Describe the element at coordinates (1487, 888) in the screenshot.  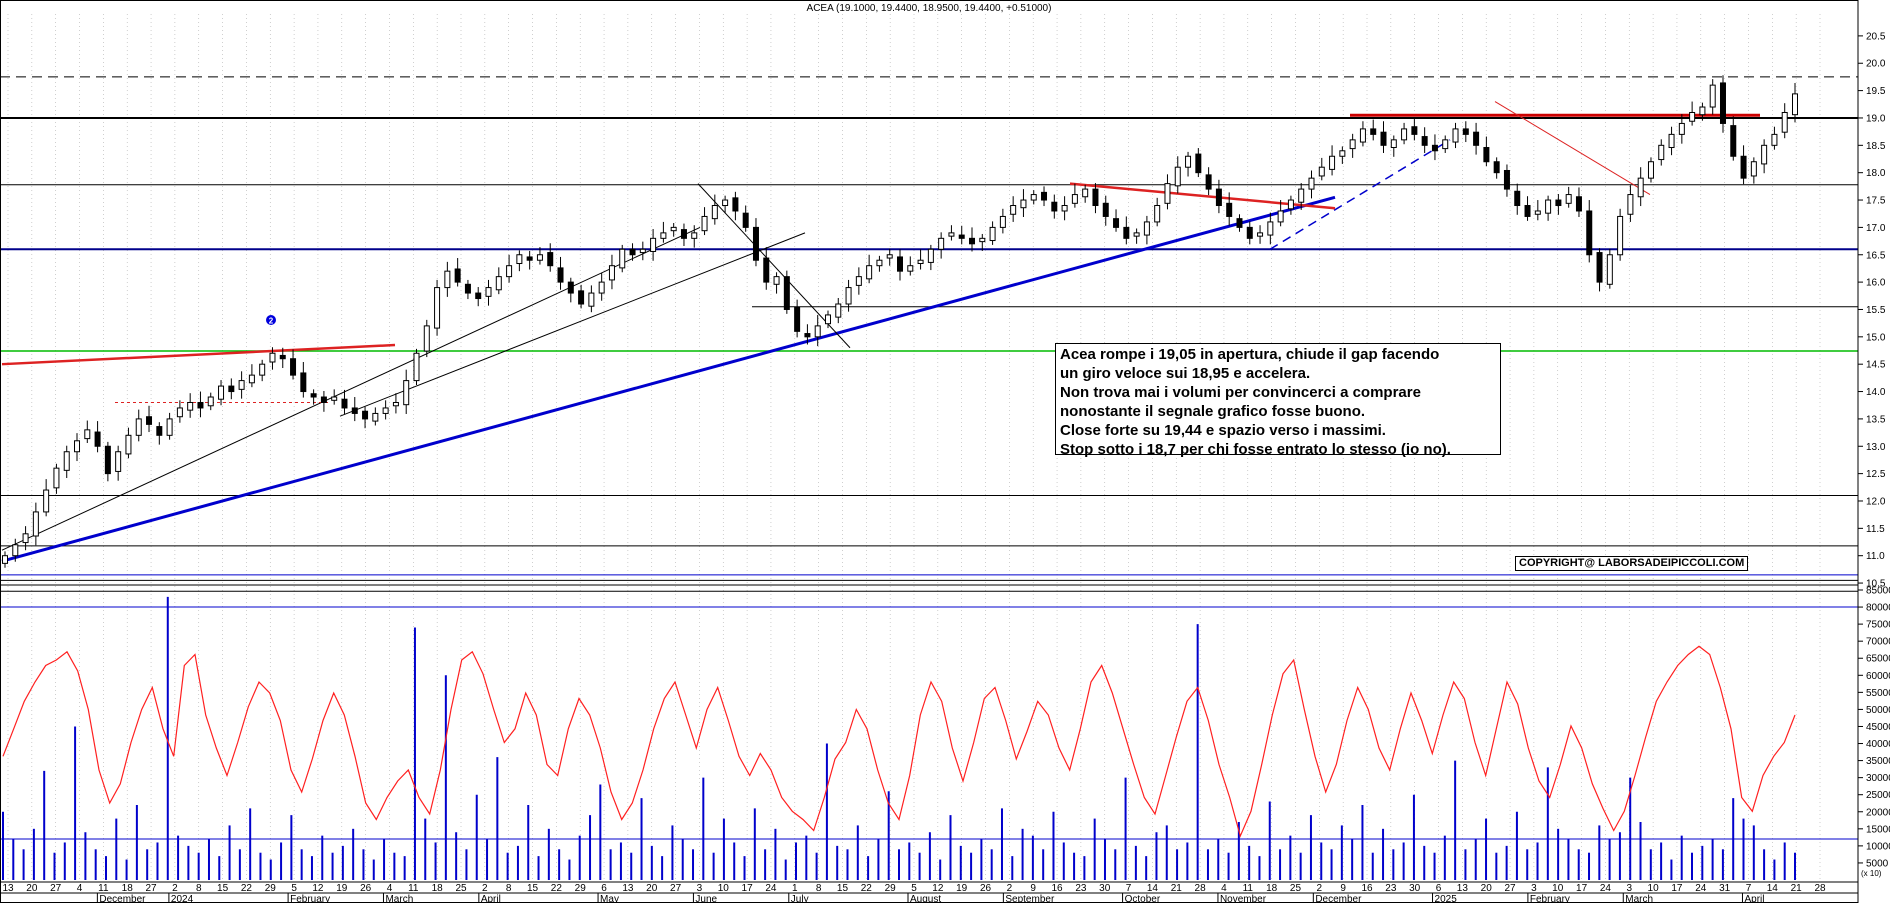
I see `x-day-label: 20` at that location.